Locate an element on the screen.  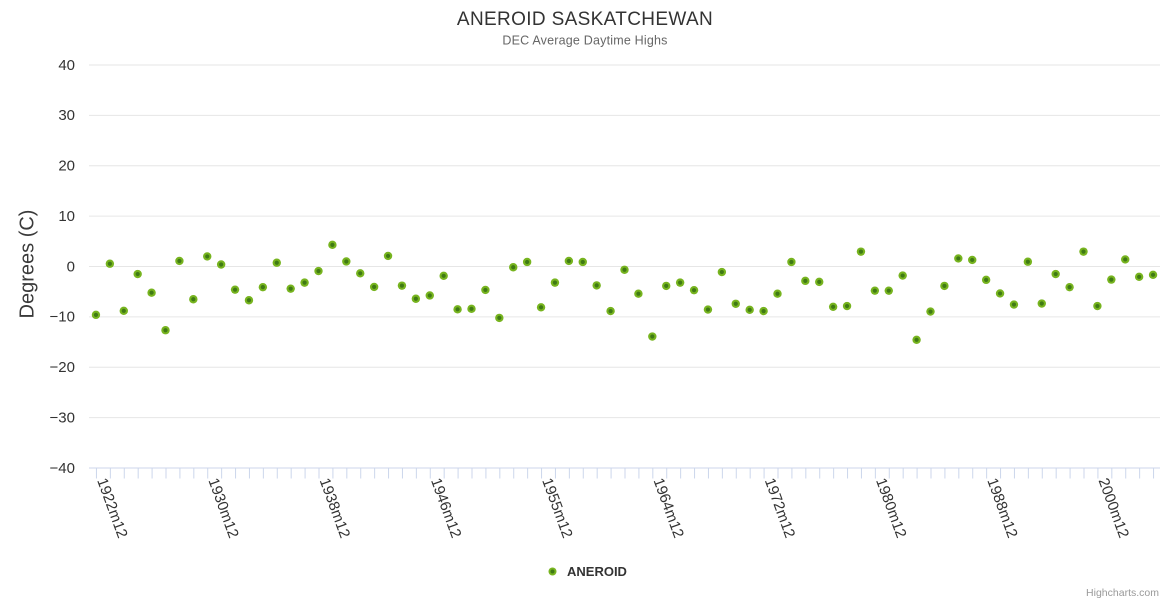
svg-text: −30 is located at coordinates (62, 417).